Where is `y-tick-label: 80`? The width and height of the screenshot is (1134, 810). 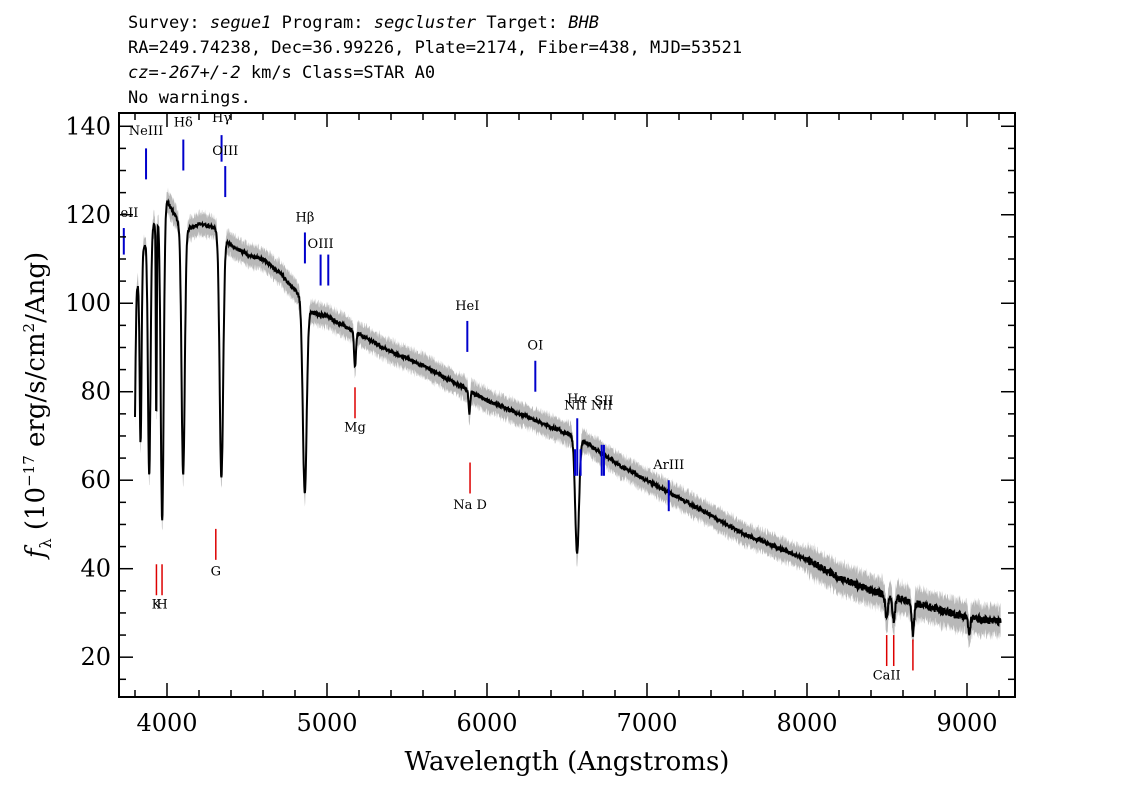 y-tick-label: 80 is located at coordinates (95, 392).